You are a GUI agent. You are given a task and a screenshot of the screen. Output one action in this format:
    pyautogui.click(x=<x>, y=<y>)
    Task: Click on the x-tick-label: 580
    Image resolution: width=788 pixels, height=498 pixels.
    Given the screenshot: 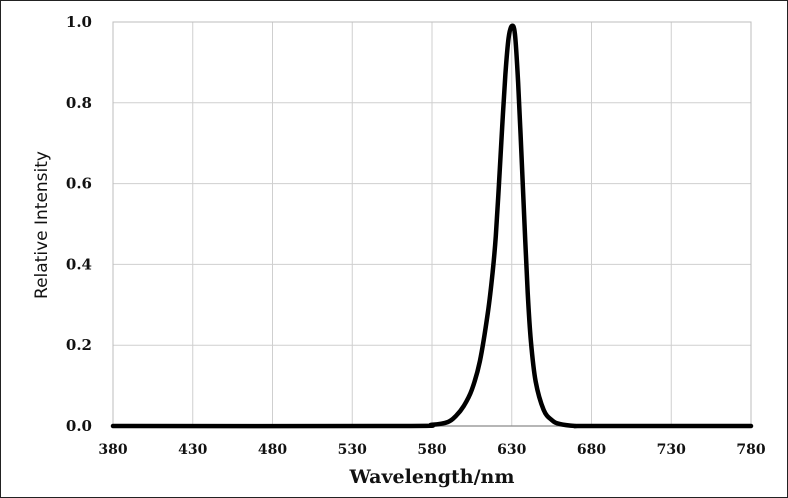 What is the action you would take?
    pyautogui.click(x=431, y=450)
    